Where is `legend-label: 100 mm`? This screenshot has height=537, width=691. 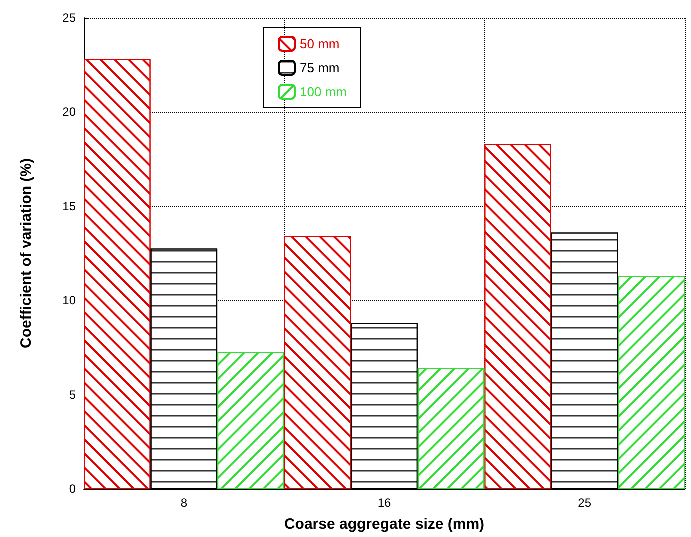
legend-label: 100 mm is located at coordinates (323, 92).